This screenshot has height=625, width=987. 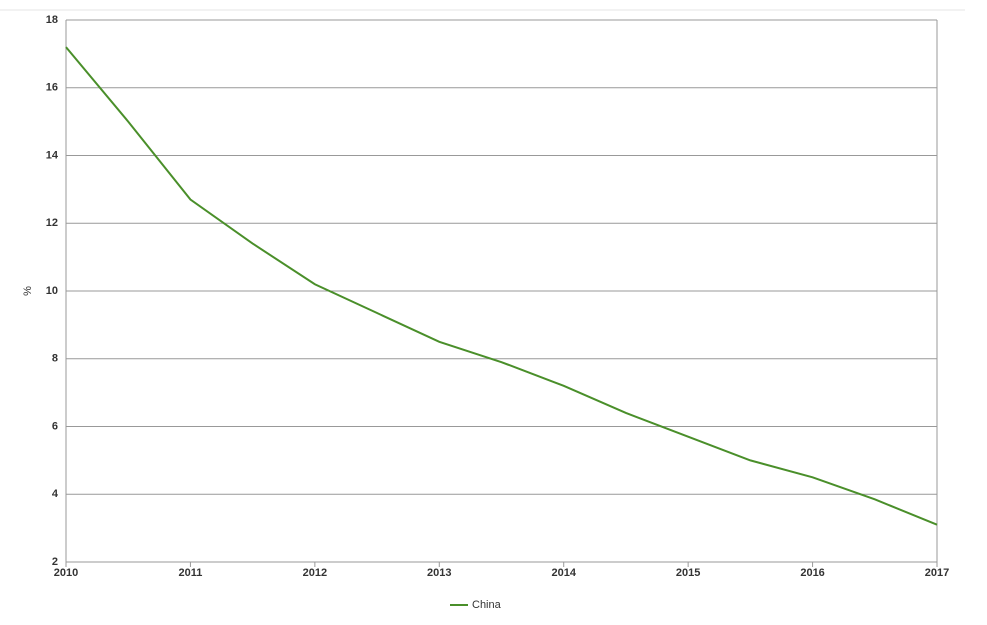 What do you see at coordinates (55, 562) in the screenshot?
I see `y-tick-label: 2` at bounding box center [55, 562].